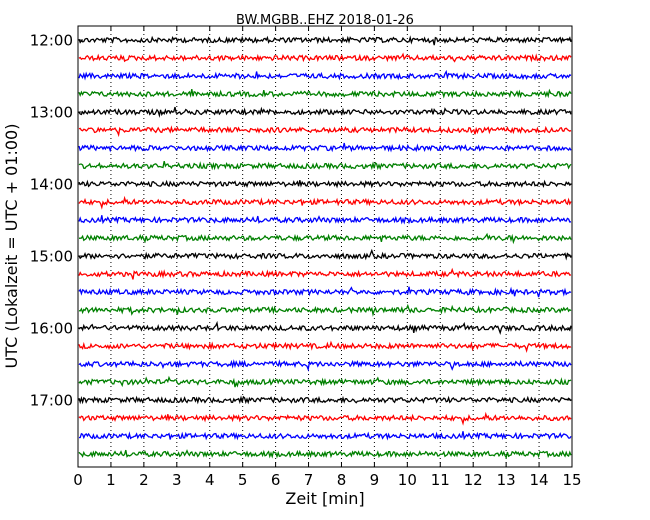 The height and width of the screenshot is (520, 650). I want to click on x-tick-label: 6, so click(276, 480).